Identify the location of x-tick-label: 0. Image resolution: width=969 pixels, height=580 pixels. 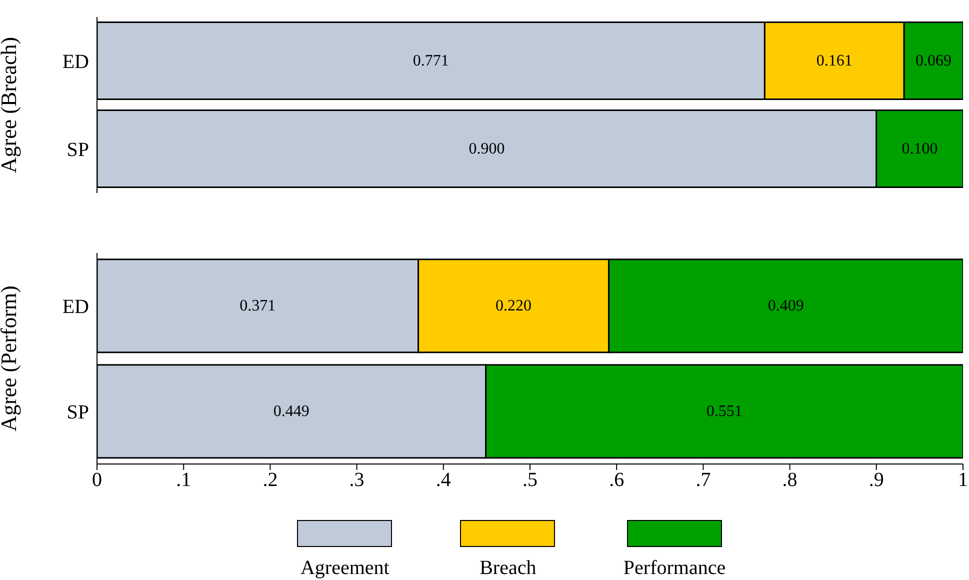
(97, 480).